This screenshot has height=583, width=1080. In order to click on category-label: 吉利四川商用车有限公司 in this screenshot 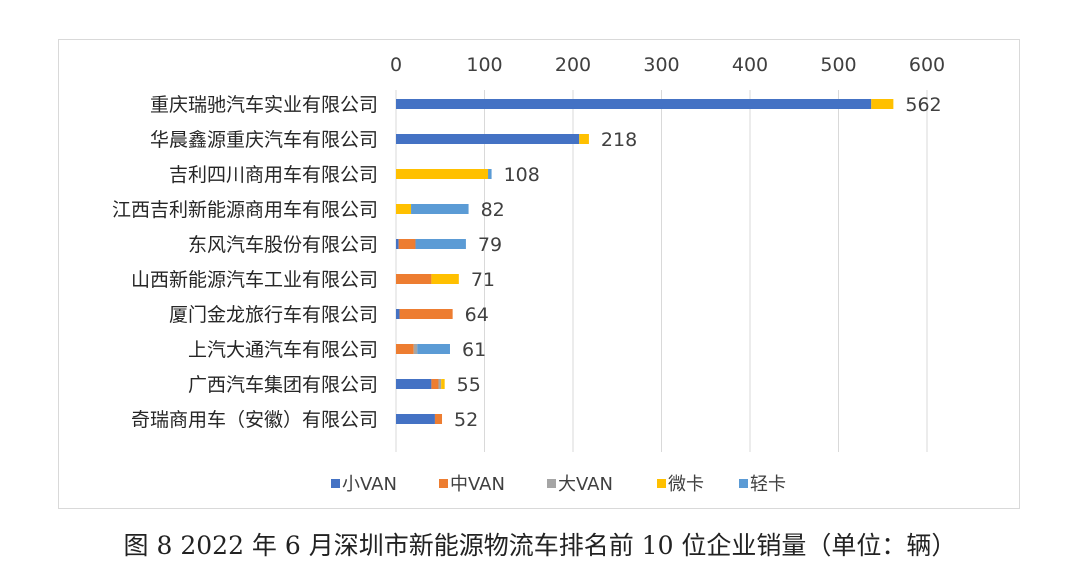, I will do `click(273, 175)`.